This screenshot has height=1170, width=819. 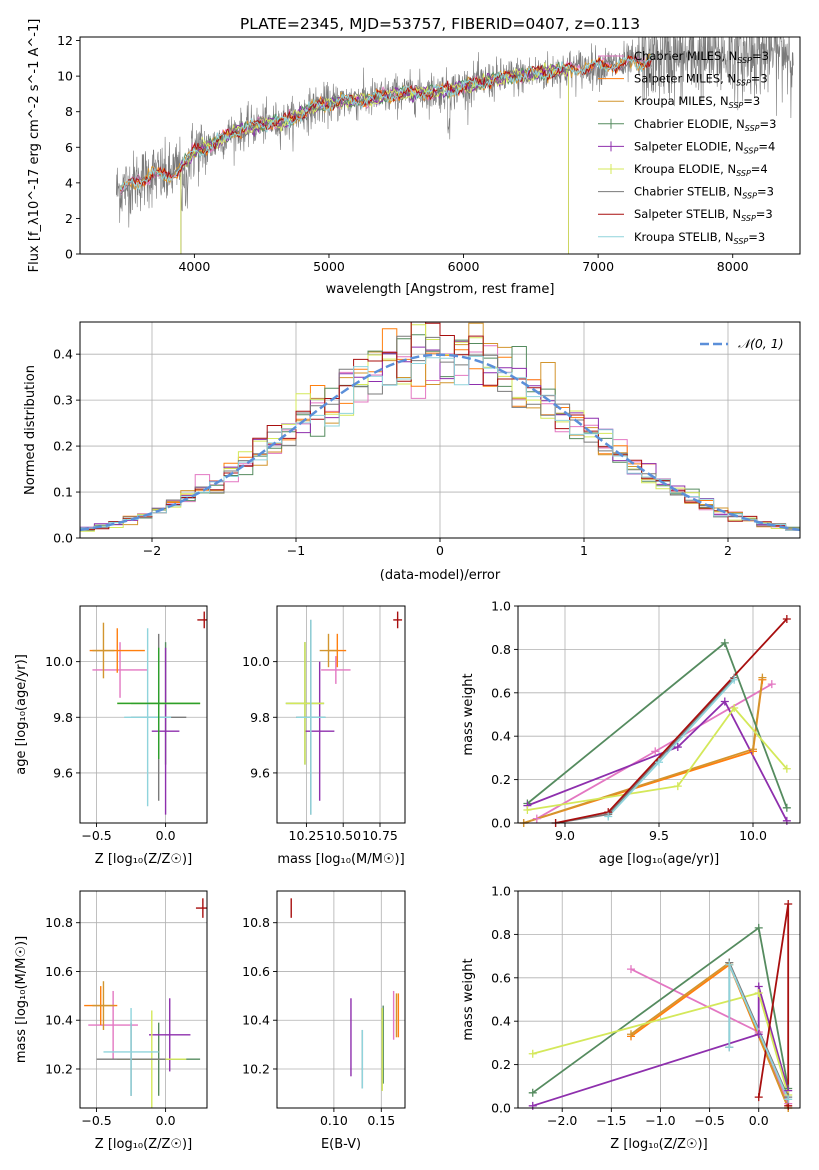 I want to click on legend-item: Chabrier MILES, NSSP=3, so click(x=683, y=57).